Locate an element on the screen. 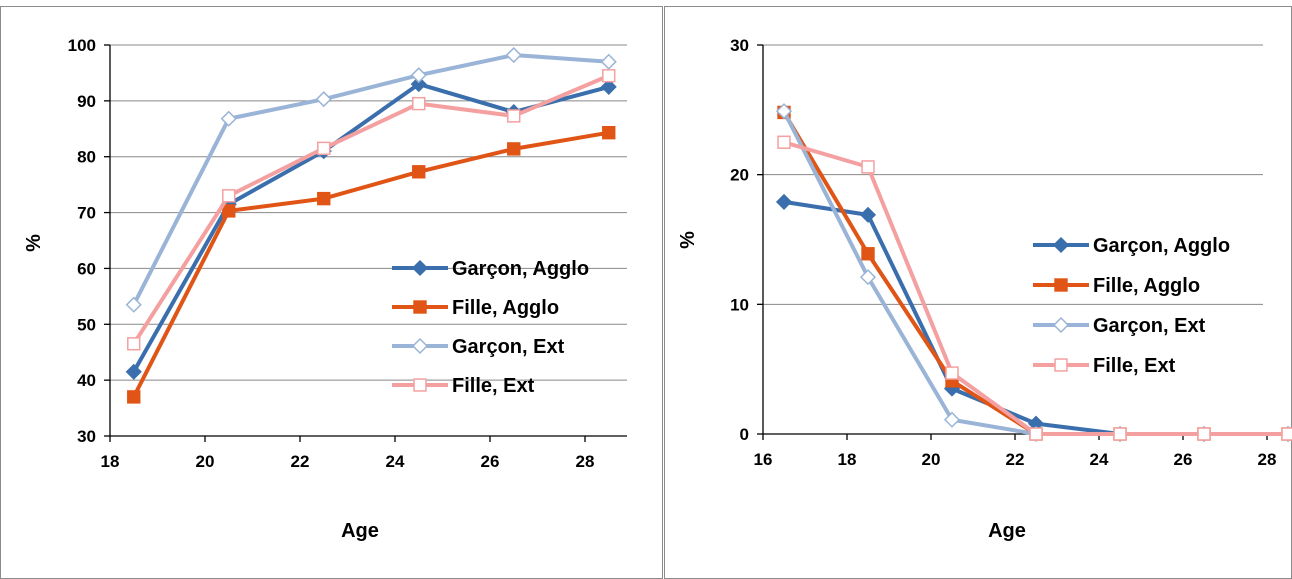 This screenshot has height=579, width=1292. y-tick-label: 0 is located at coordinates (744, 434).